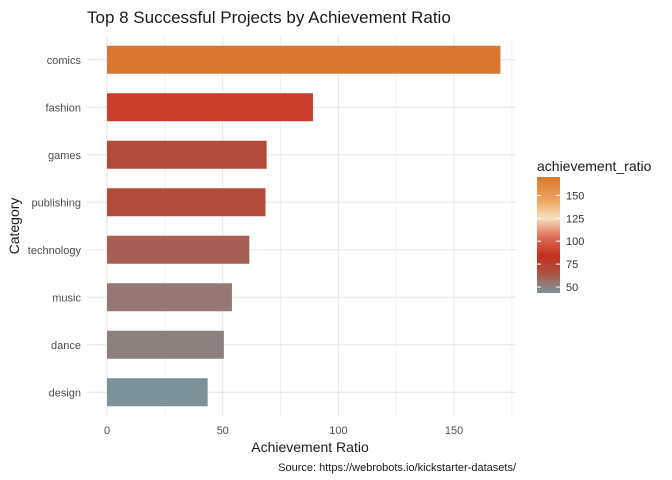 The height and width of the screenshot is (480, 672). What do you see at coordinates (310, 447) in the screenshot?
I see `x-axis-title: Achievement Ratio` at bounding box center [310, 447].